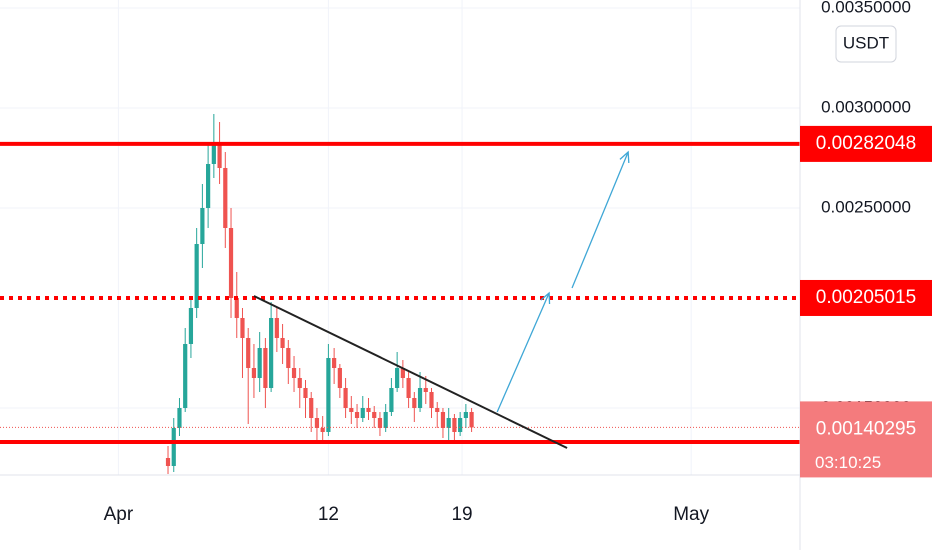 The image size is (932, 550). What do you see at coordinates (866, 106) in the screenshot?
I see `y-tick-label: 0.00300000` at bounding box center [866, 106].